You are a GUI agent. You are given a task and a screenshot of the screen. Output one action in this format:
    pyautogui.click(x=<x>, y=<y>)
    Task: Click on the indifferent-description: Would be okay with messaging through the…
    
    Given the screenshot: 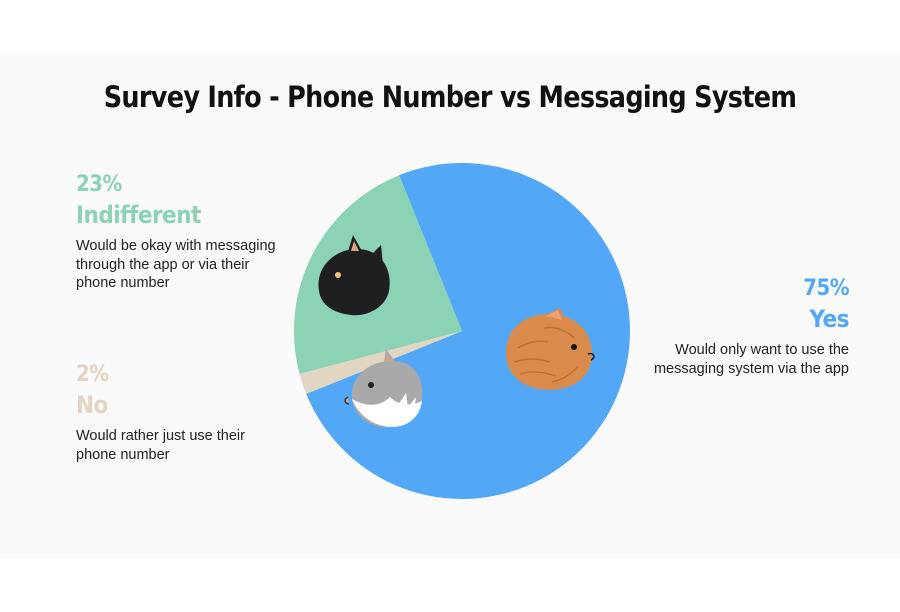 What is the action you would take?
    pyautogui.click(x=176, y=264)
    